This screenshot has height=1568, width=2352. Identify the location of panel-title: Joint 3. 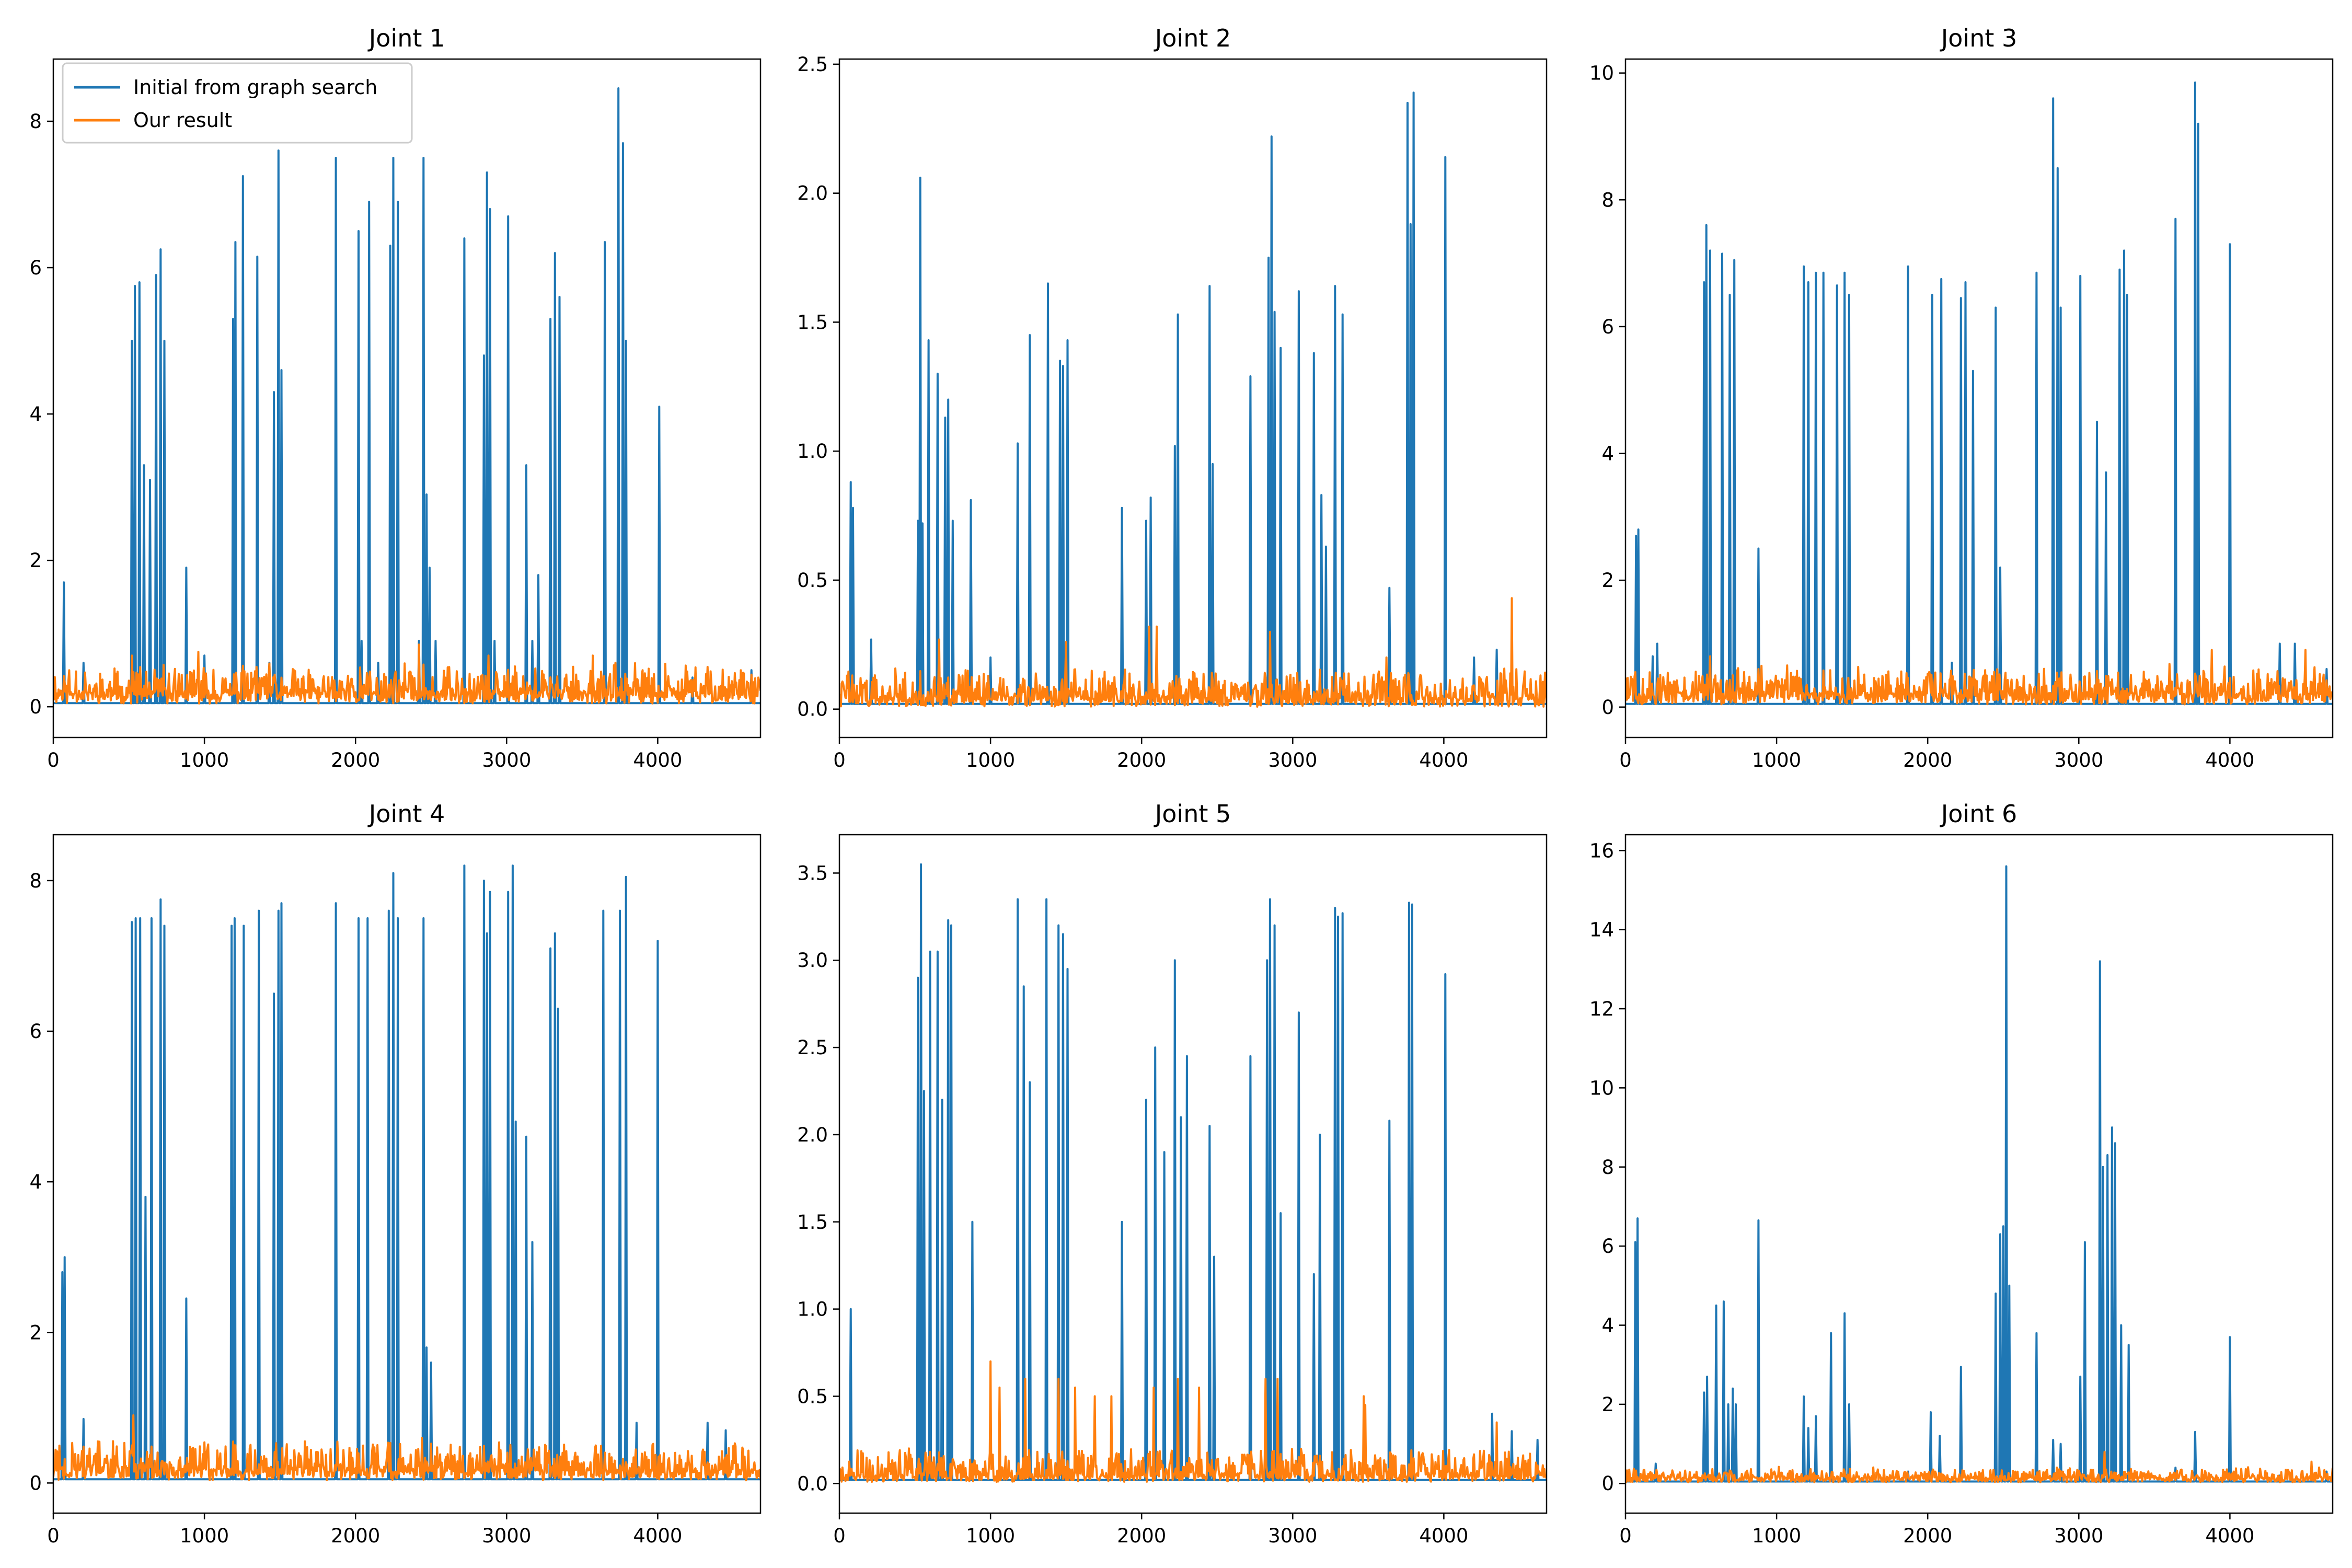
(1978, 38).